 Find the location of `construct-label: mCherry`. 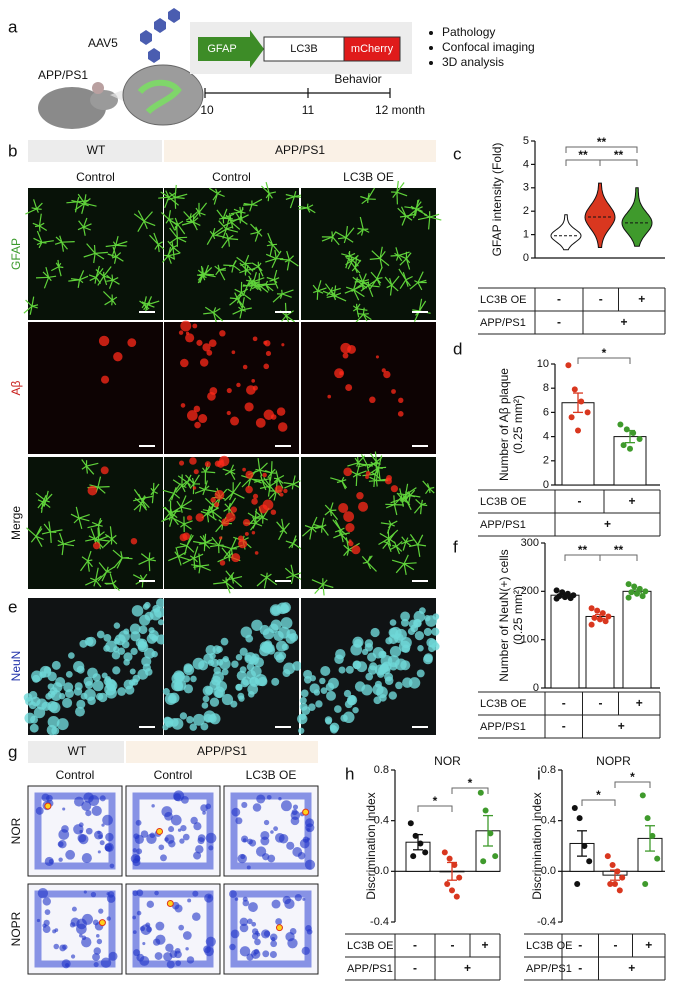

construct-label: mCherry is located at coordinates (372, 49).